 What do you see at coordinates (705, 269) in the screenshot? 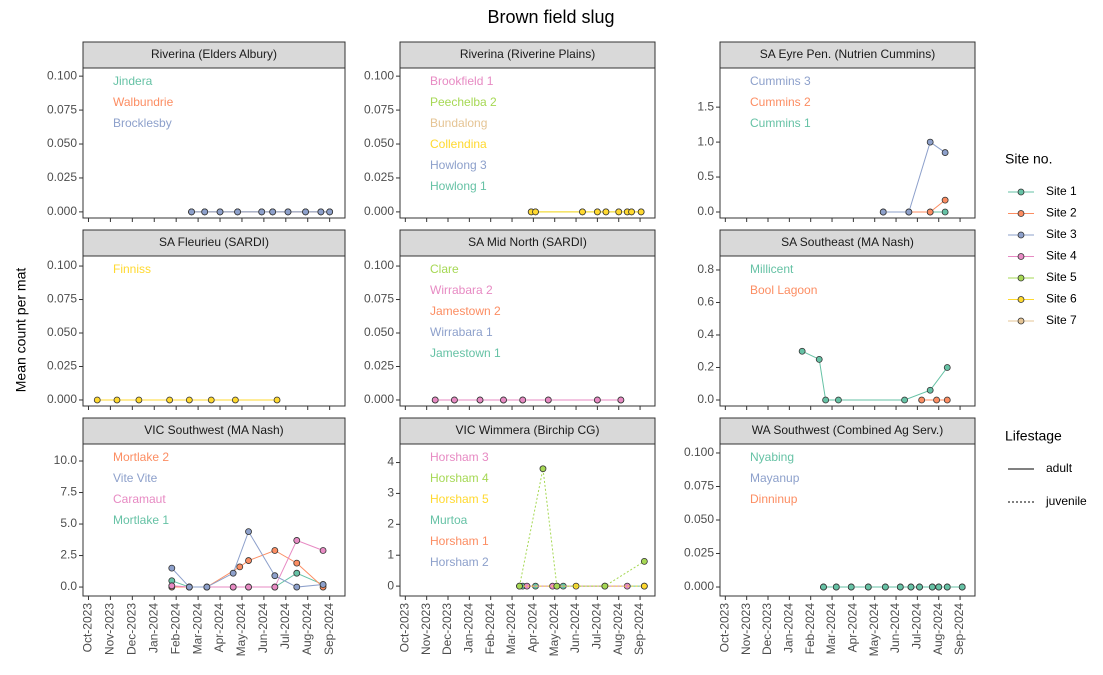
I see `y-tick-label: 0.8` at bounding box center [705, 269].